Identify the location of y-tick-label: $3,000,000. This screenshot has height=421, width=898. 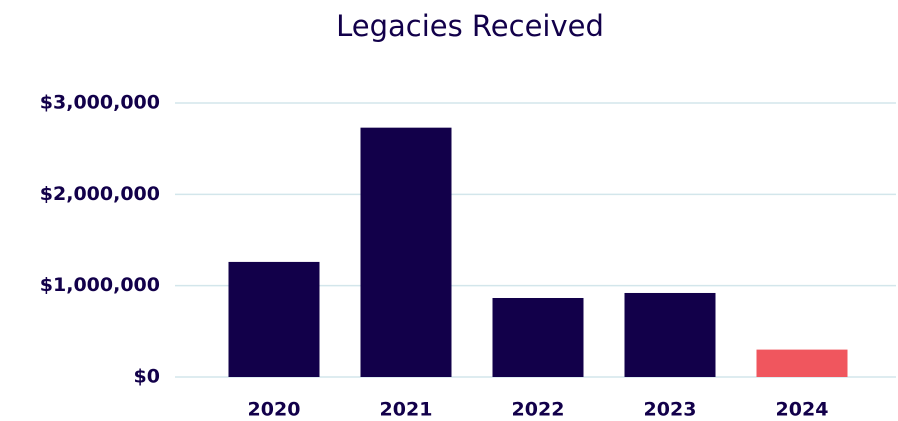
(100, 103).